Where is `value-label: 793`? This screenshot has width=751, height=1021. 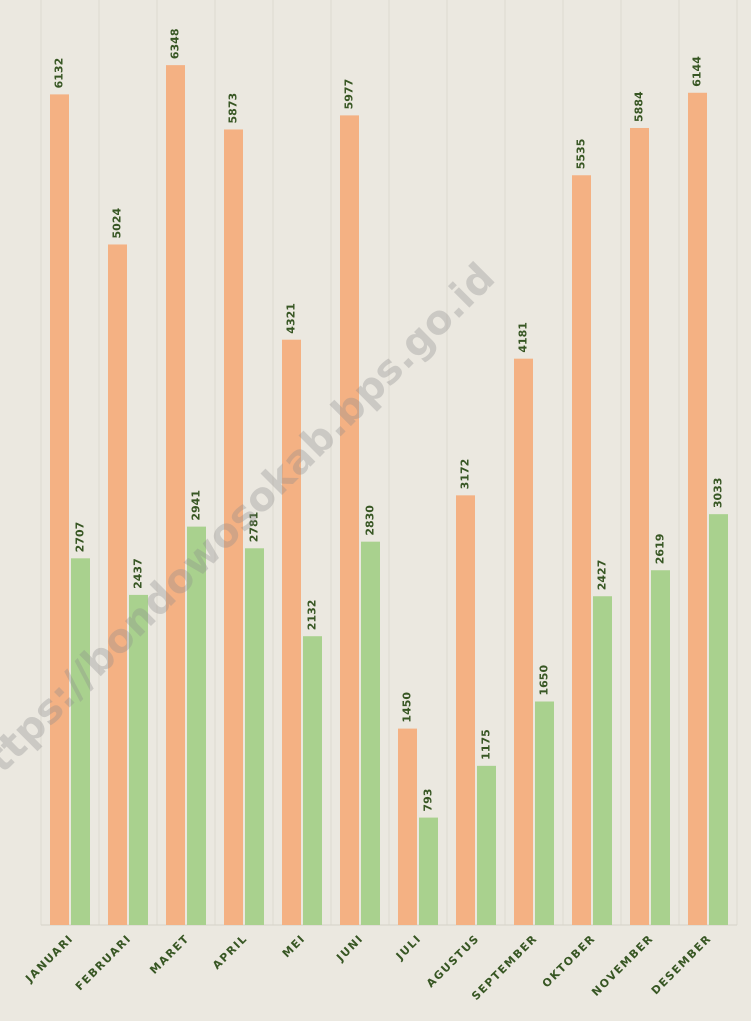 value-label: 793 is located at coordinates (428, 800).